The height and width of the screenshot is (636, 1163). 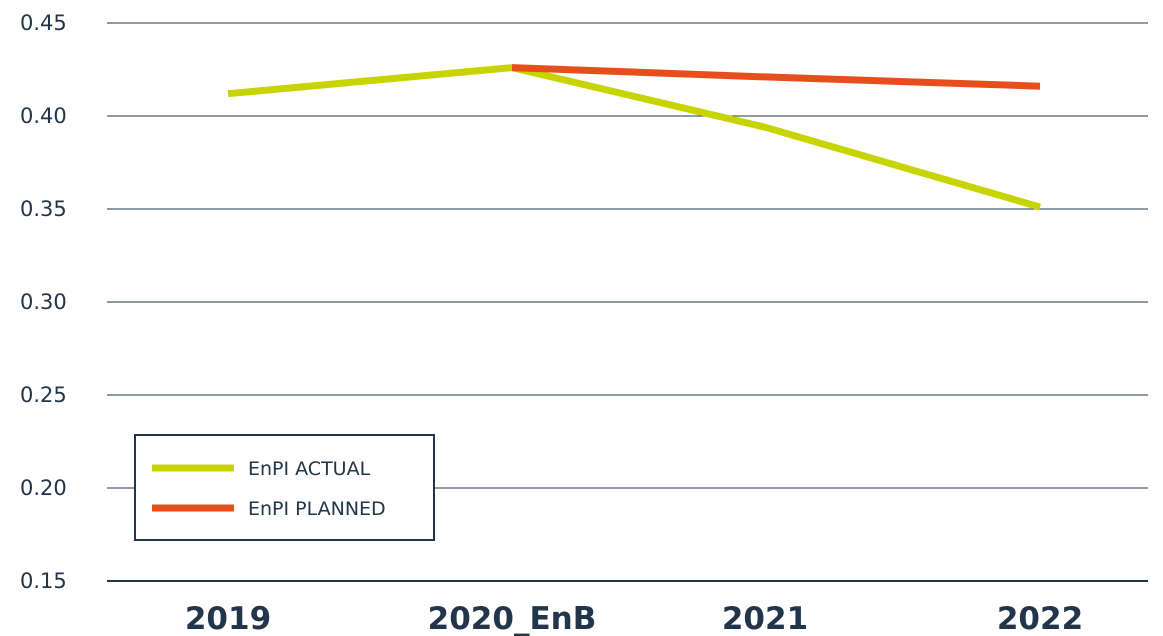 What do you see at coordinates (43, 209) in the screenshot?
I see `y-tick-label: 0.35` at bounding box center [43, 209].